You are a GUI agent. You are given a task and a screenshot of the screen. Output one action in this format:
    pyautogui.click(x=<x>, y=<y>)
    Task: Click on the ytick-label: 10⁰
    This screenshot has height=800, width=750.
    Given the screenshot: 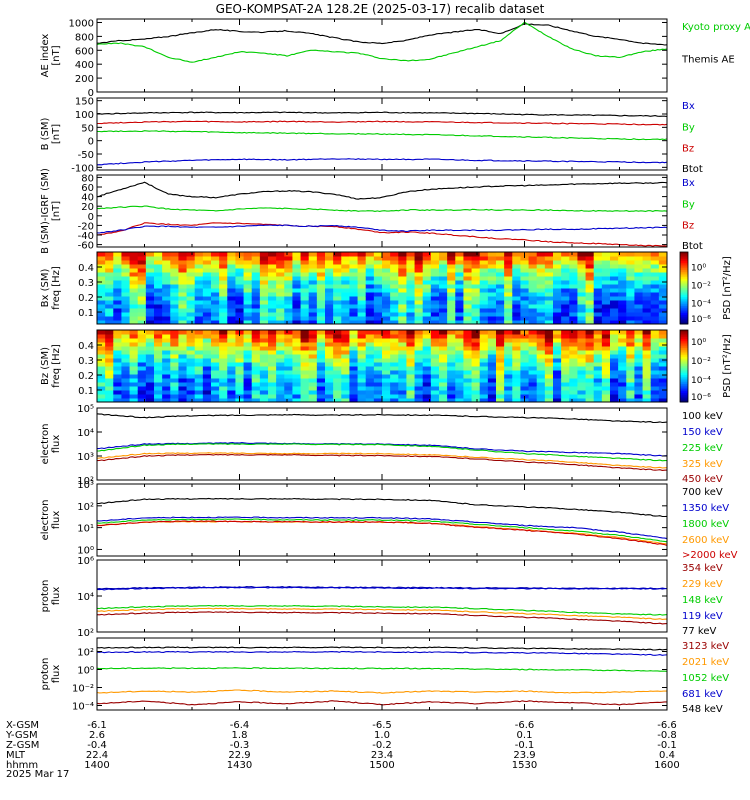 What is the action you would take?
    pyautogui.click(x=85, y=671)
    